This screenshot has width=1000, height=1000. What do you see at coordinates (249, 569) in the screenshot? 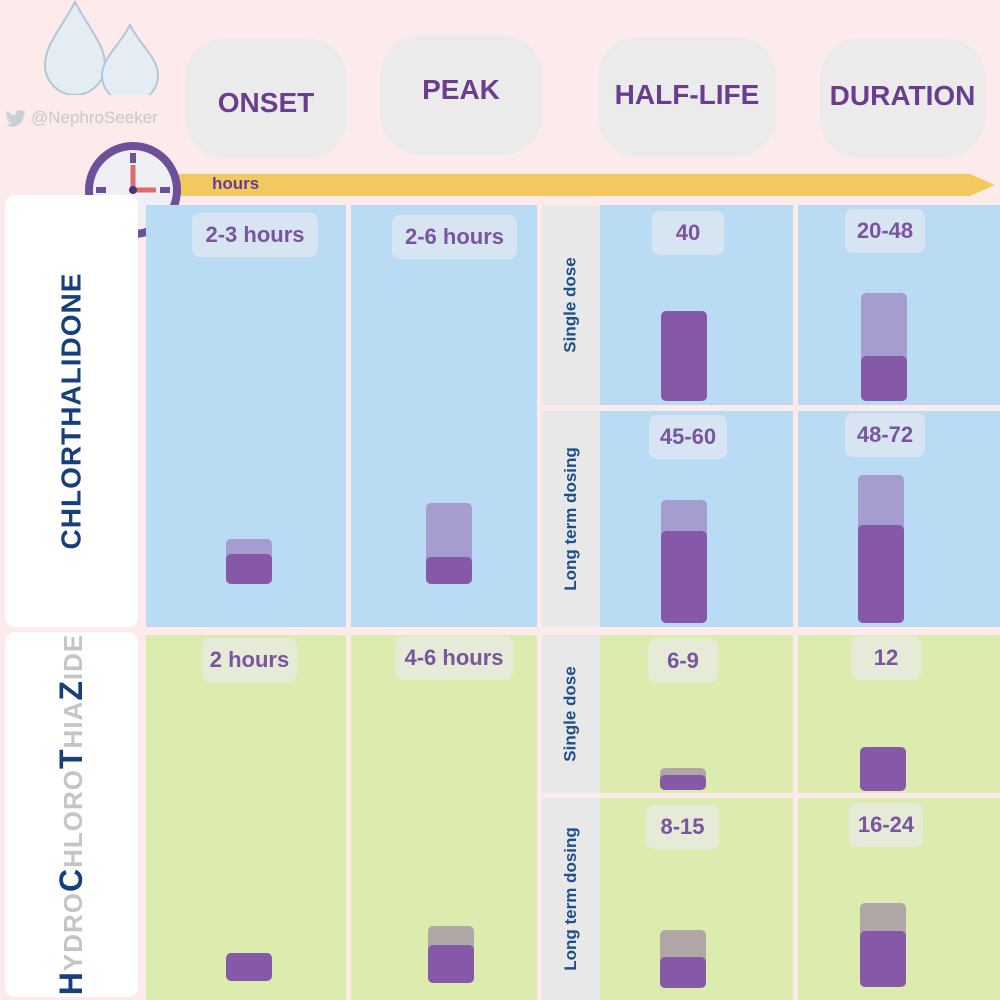
I see `chlorthalidone-onset-min-bar` at bounding box center [249, 569].